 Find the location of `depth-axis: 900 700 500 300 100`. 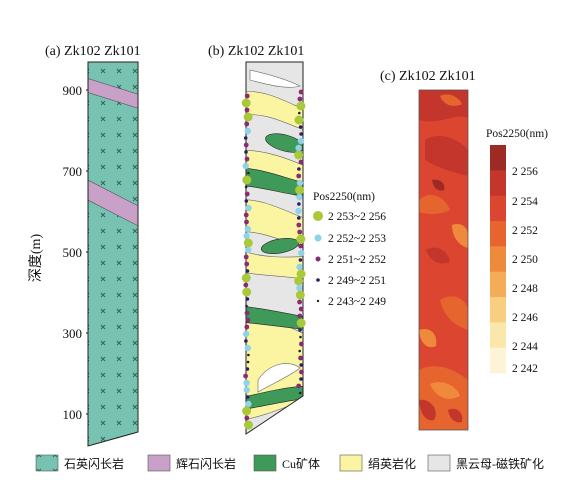

depth-axis: 900 700 500 300 100 is located at coordinates (77, 252).